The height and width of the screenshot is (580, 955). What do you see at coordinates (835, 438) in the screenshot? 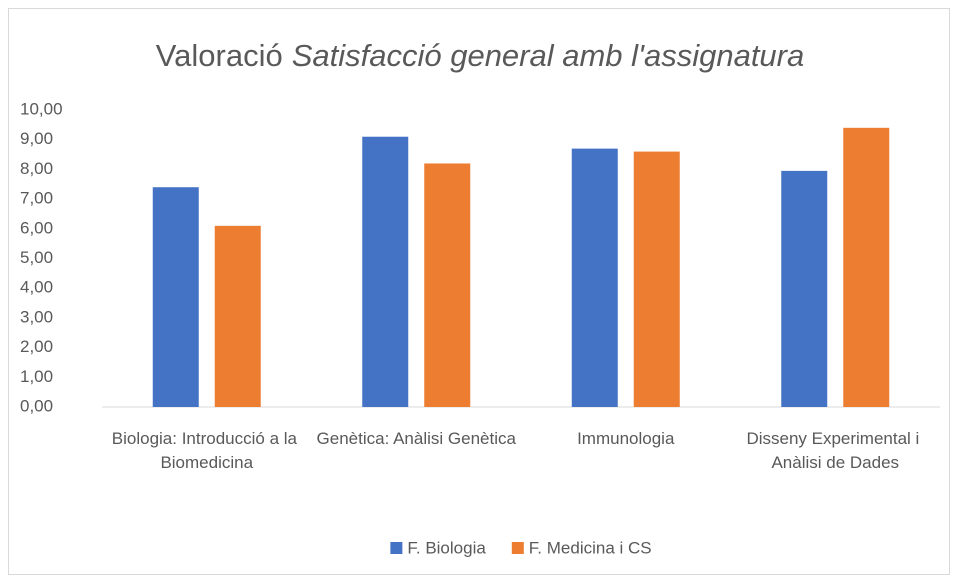
I see `label-line: Disseny Experimental i` at bounding box center [835, 438].